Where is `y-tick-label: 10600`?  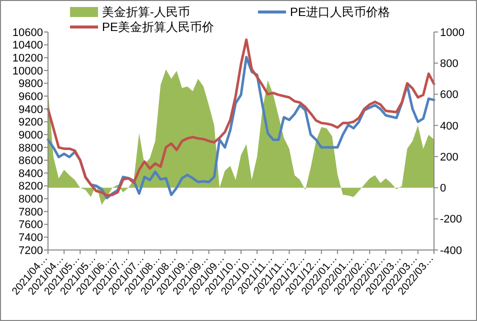
y-tick-label: 10600 is located at coordinates (27, 32).